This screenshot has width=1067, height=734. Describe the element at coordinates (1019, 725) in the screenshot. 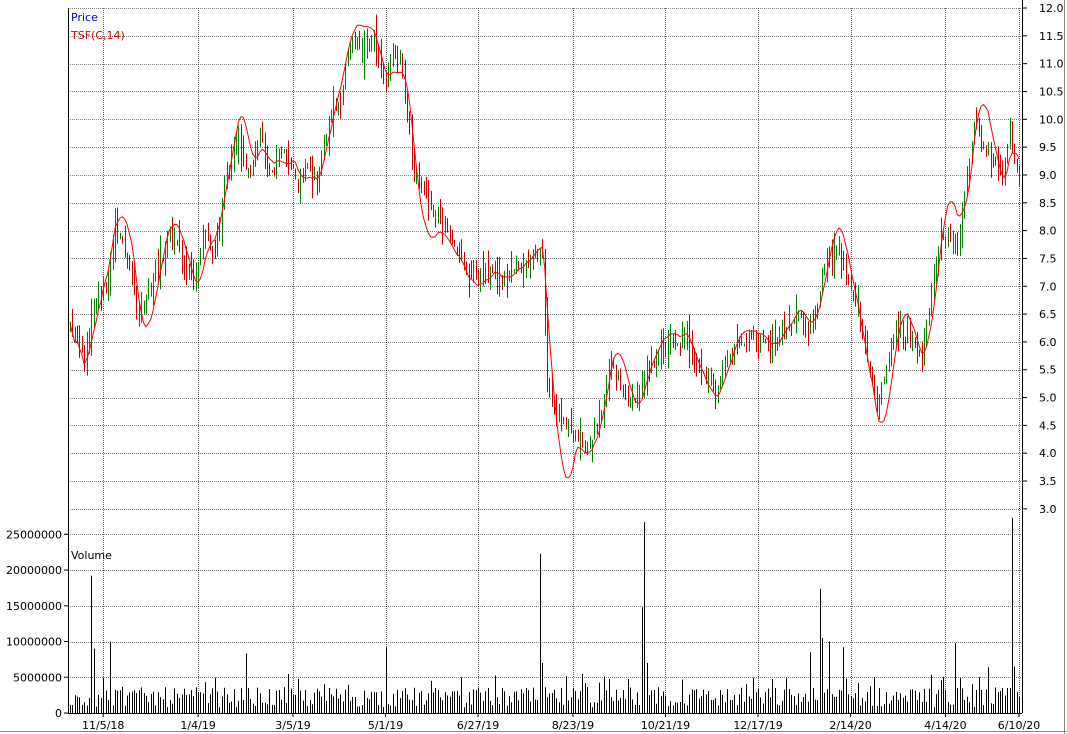

I see `date-tick-label: 6/10/20` at that location.